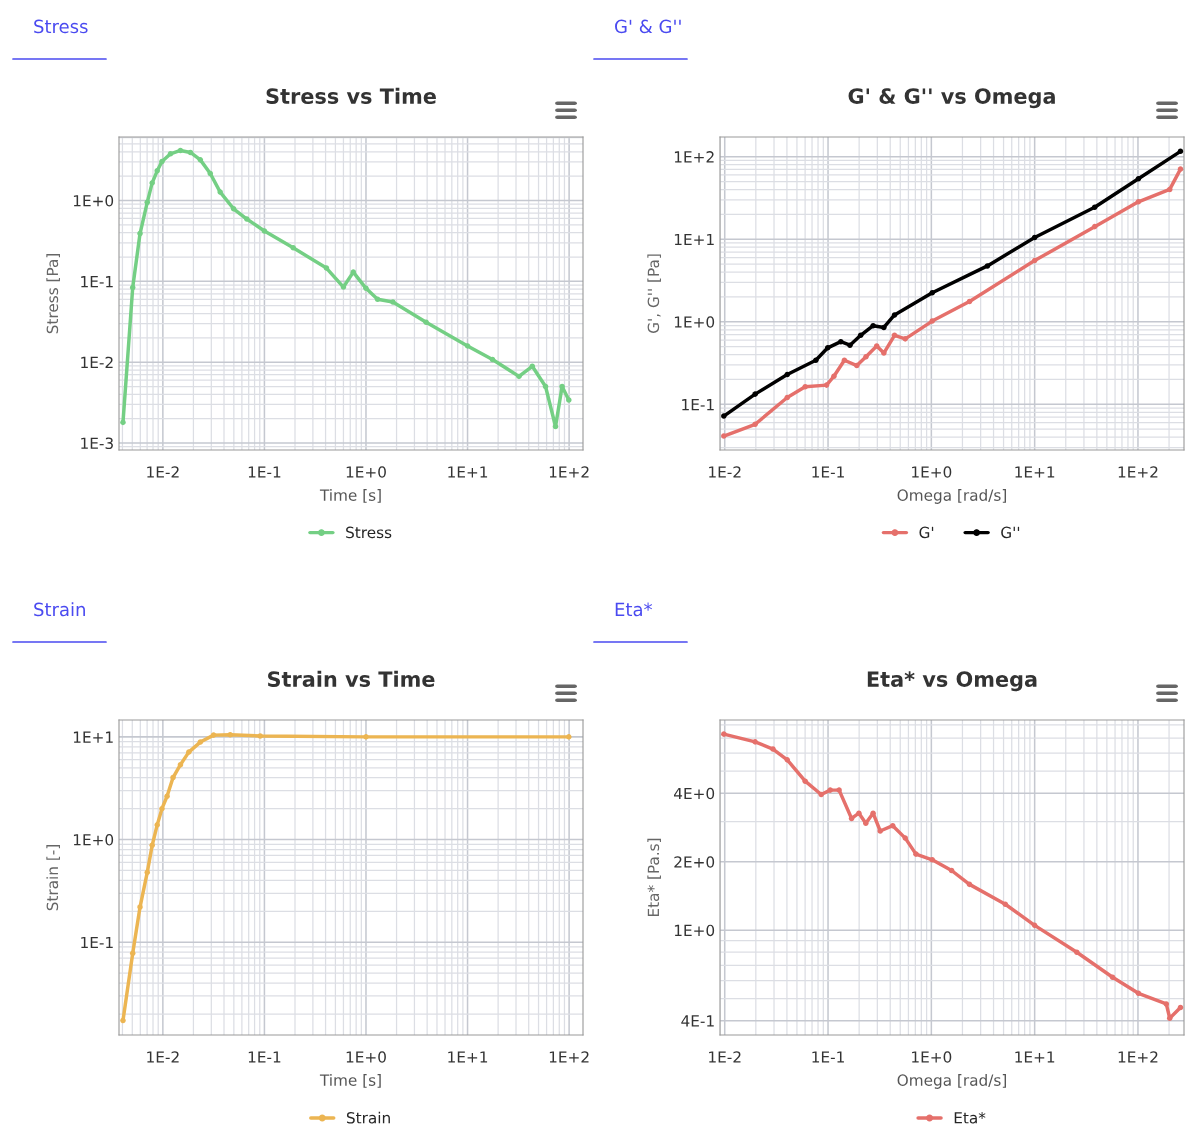 This screenshot has height=1145, width=1200. I want to click on legend-label: G'', so click(1010, 532).